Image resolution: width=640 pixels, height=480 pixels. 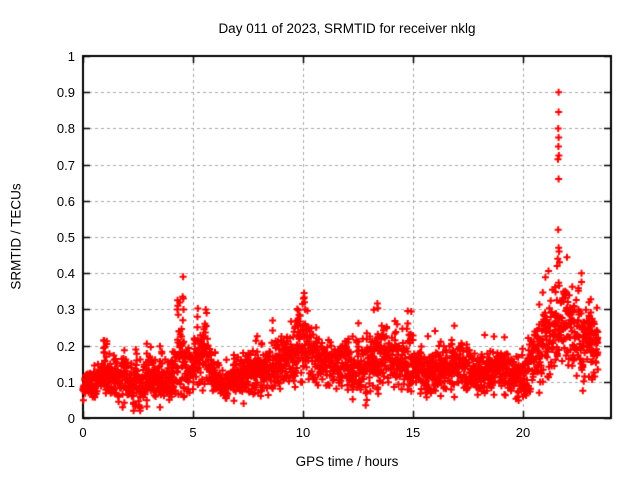 What do you see at coordinates (65, 165) in the screenshot?
I see `y-tick-label: 0.7` at bounding box center [65, 165].